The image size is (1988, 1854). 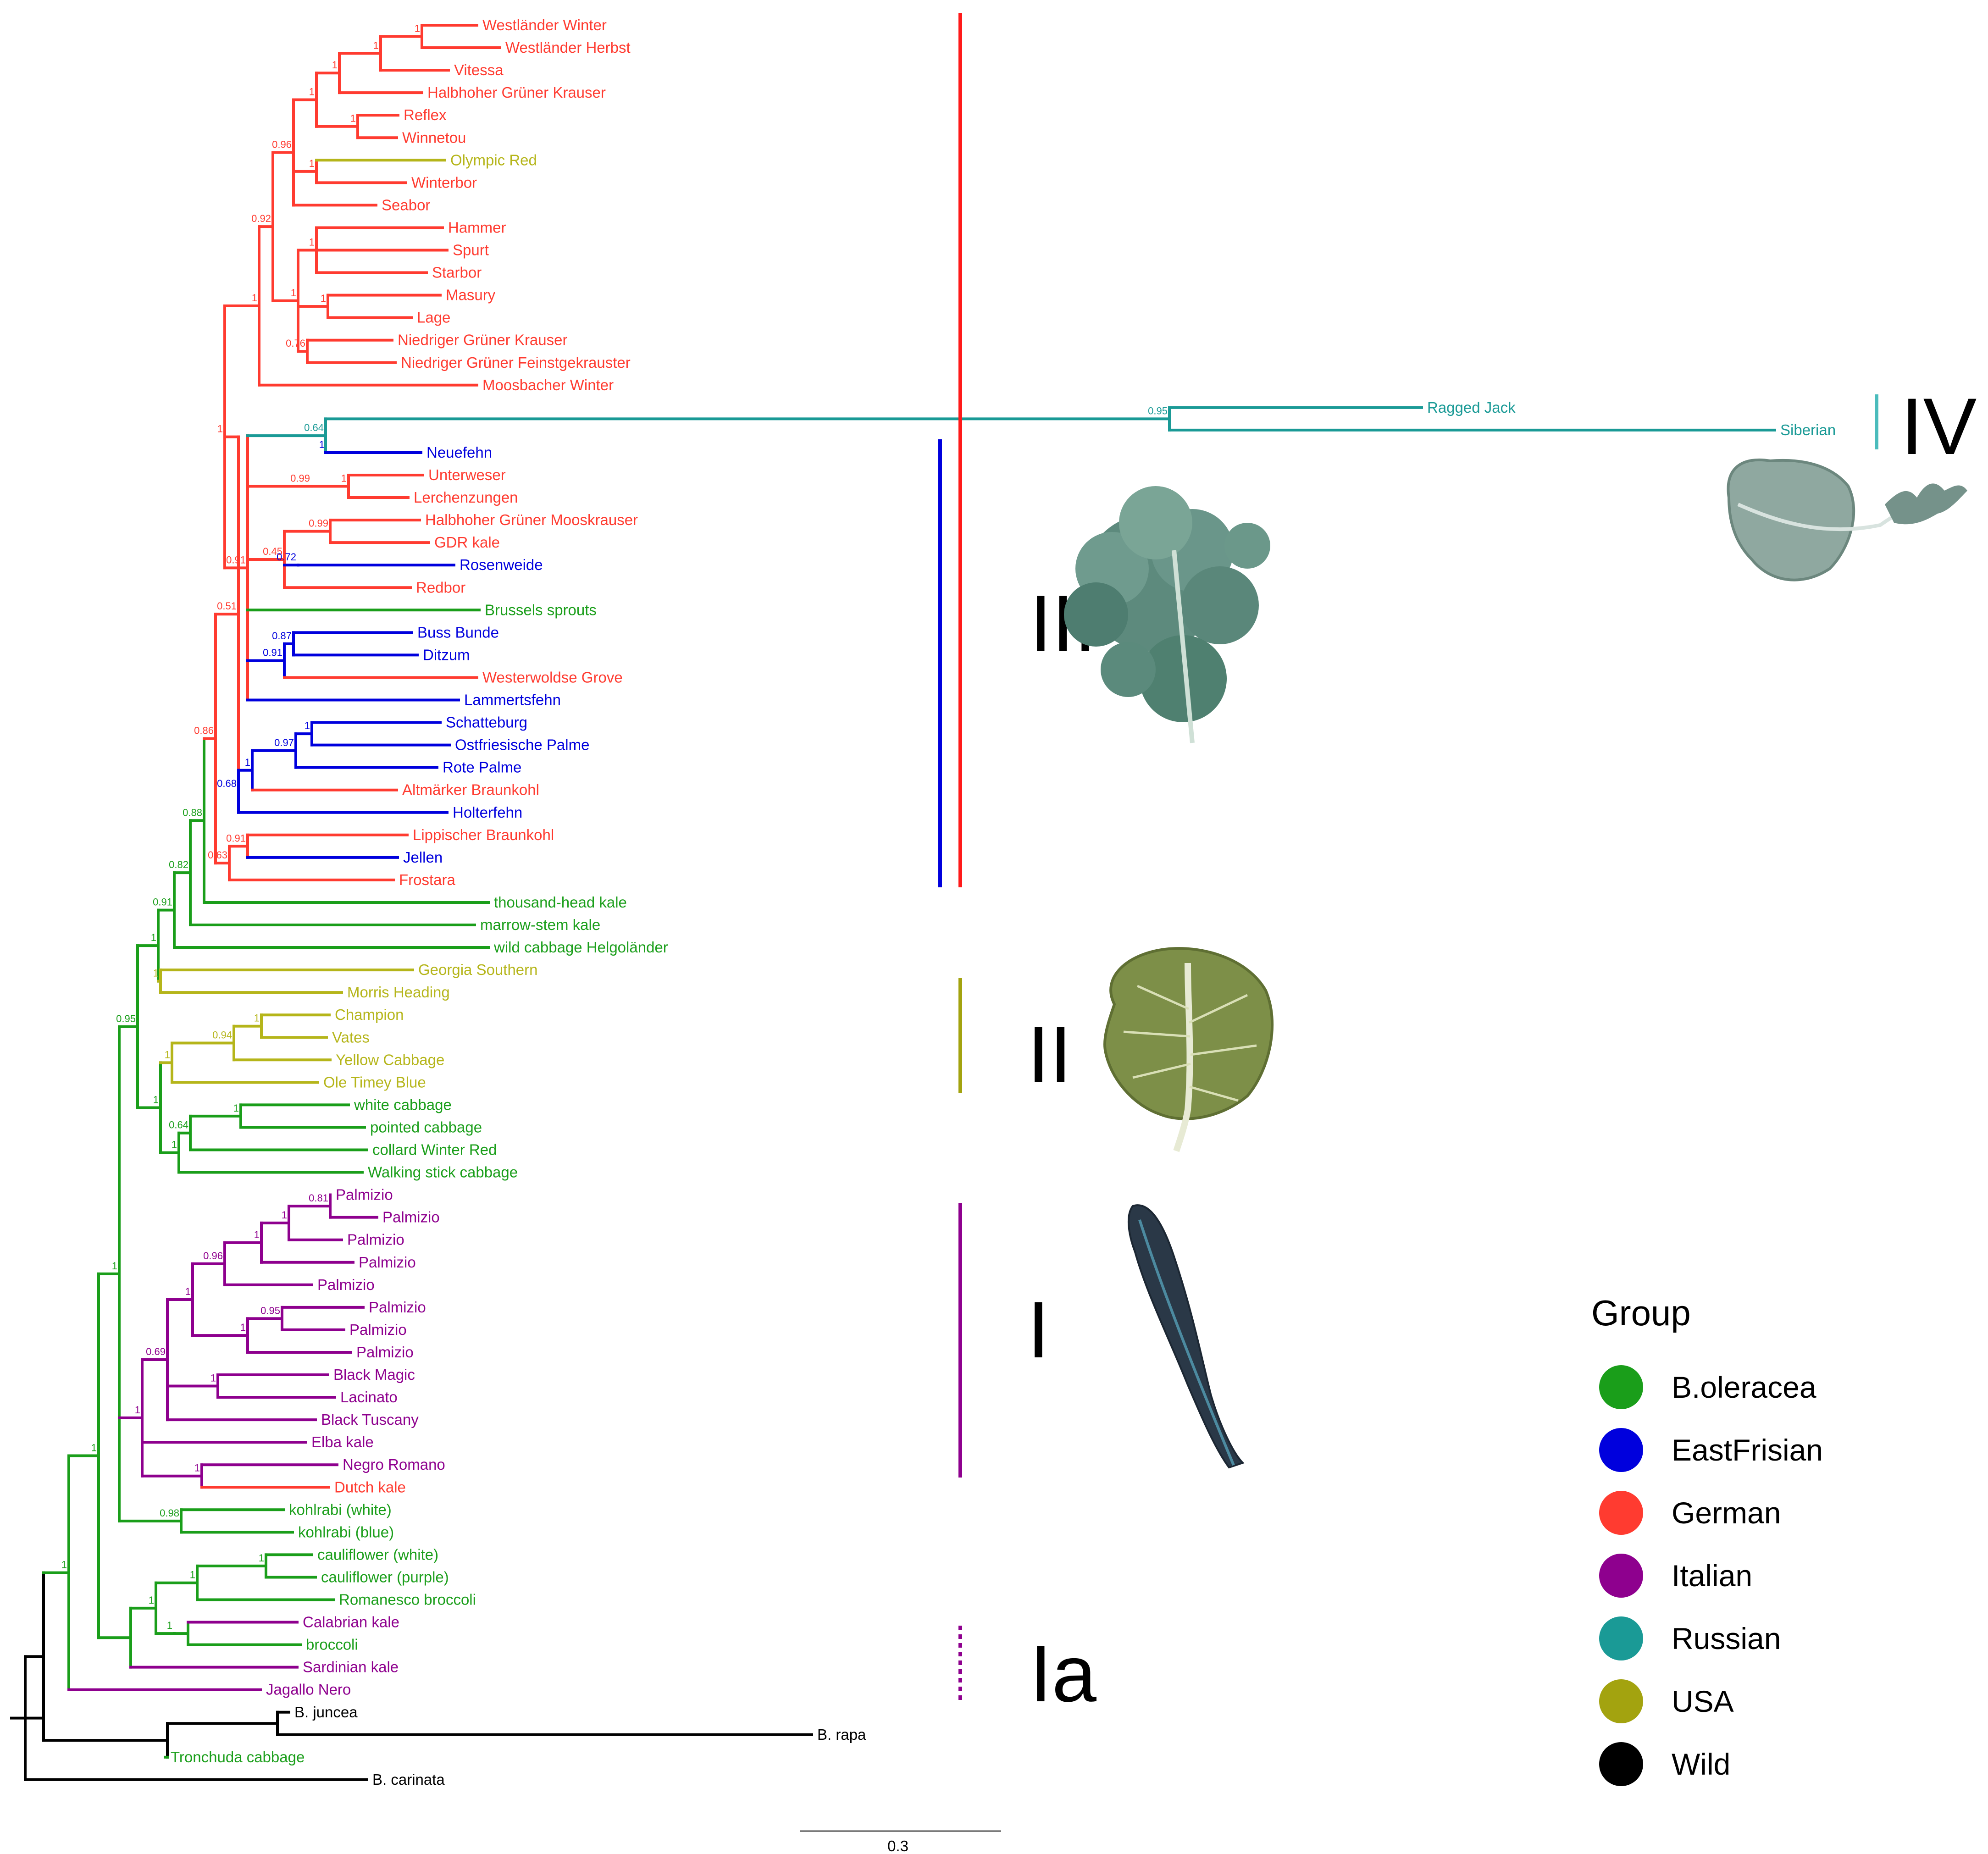 What do you see at coordinates (282, 636) in the screenshot?
I see `support-value: 0.87` at bounding box center [282, 636].